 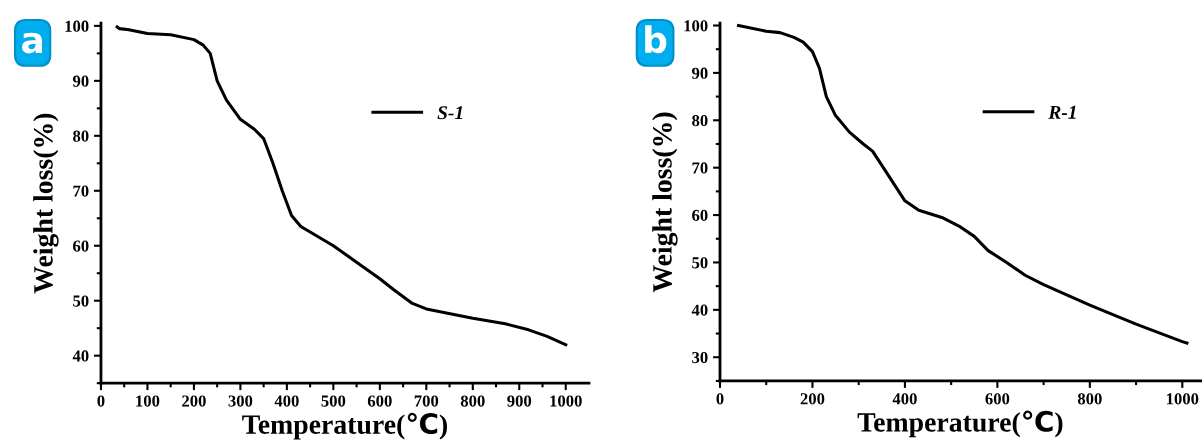 I want to click on text: a, so click(x=32, y=43).